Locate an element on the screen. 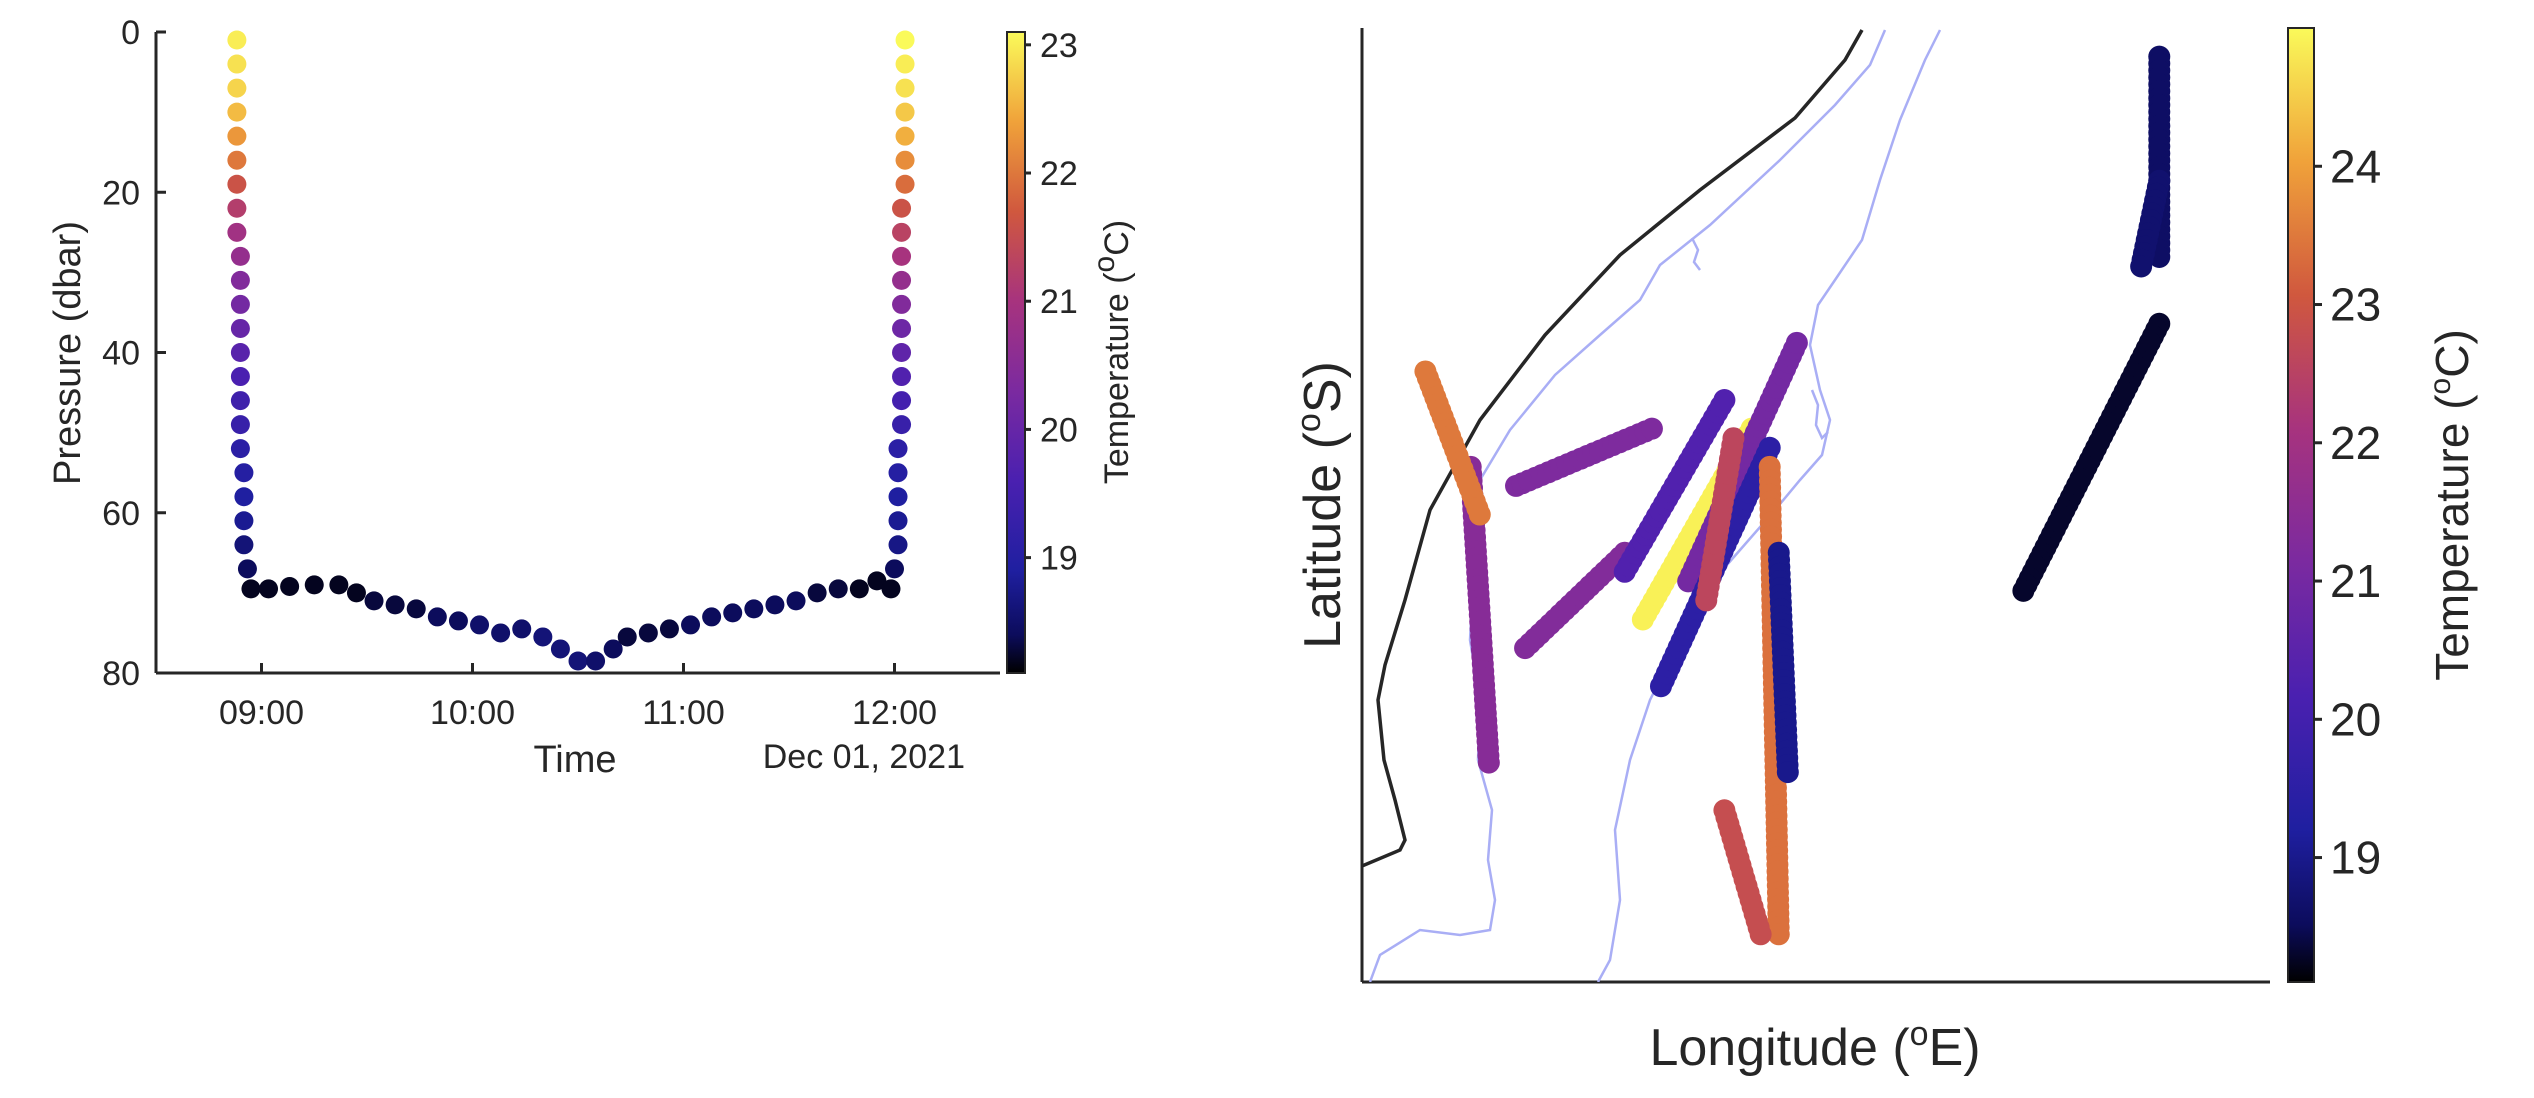 The width and height of the screenshot is (2534, 1098). left-colorbar-label: Temperature (oC) is located at coordinates (1112, 352).